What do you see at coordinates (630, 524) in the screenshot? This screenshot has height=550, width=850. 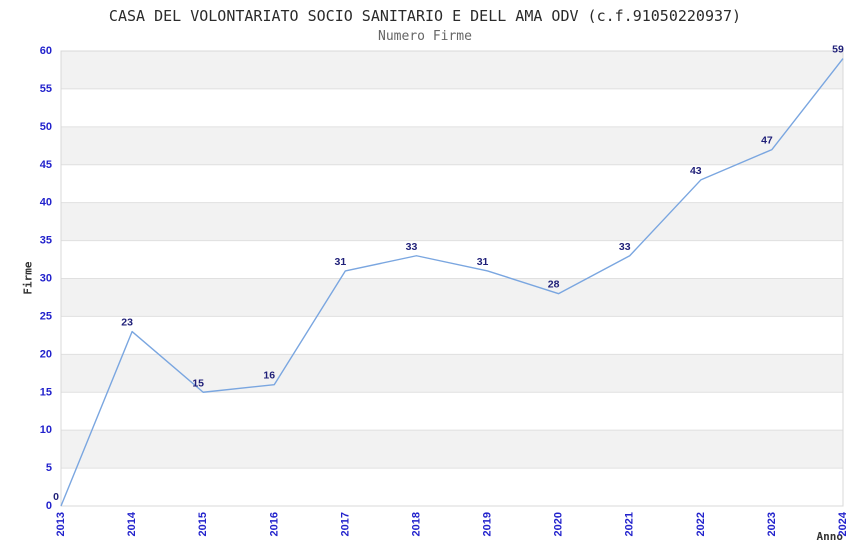 I see `x-tick-label: 2021` at bounding box center [630, 524].